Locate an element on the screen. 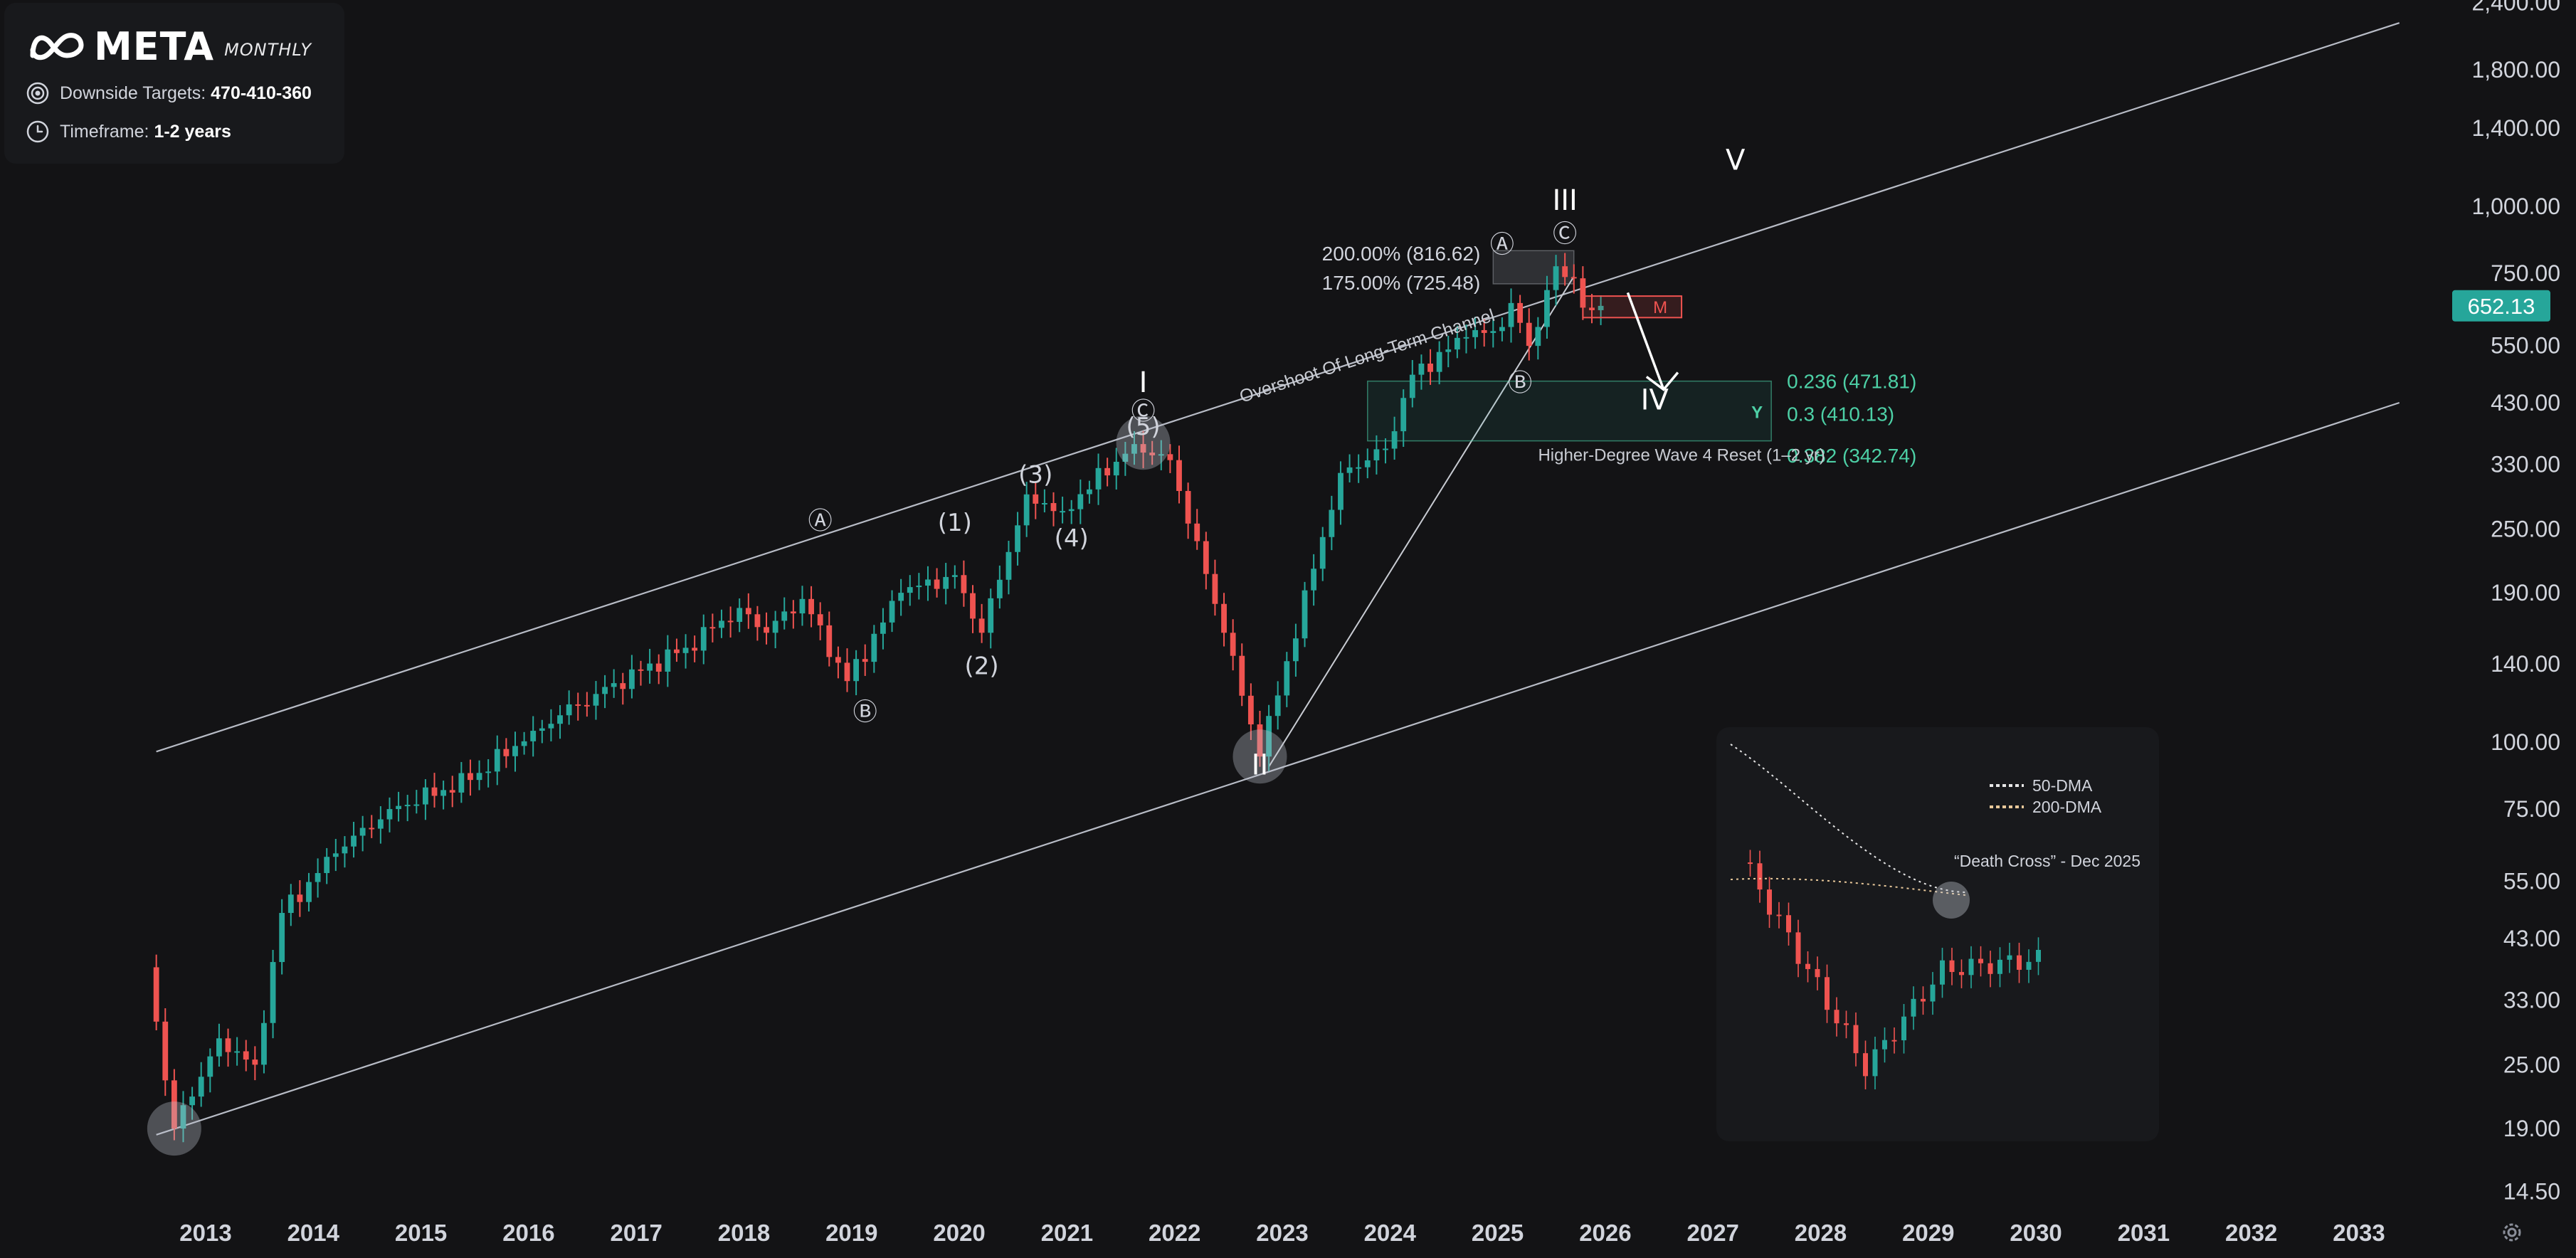  m-box-label: M is located at coordinates (1660, 308).